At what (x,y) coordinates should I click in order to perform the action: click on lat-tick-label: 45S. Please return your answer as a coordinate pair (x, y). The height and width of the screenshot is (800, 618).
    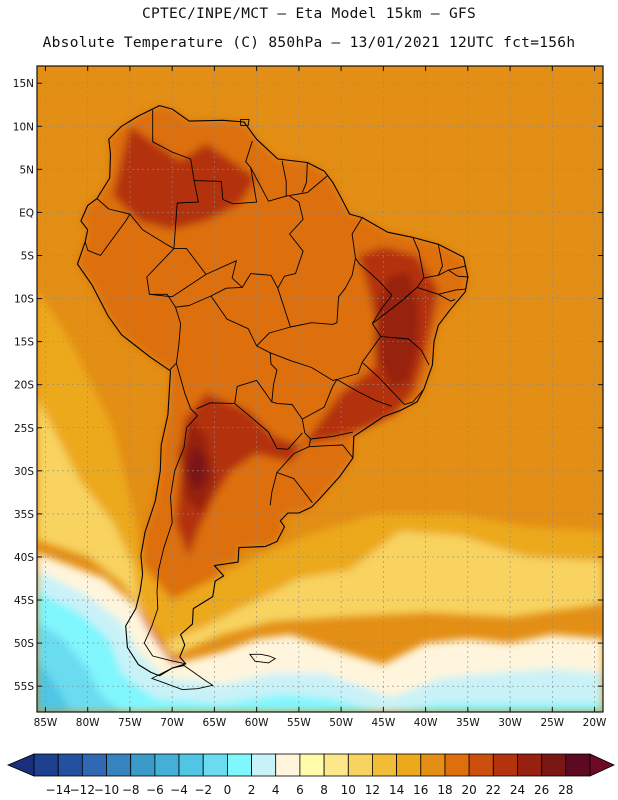
    Looking at the image, I should click on (24, 601).